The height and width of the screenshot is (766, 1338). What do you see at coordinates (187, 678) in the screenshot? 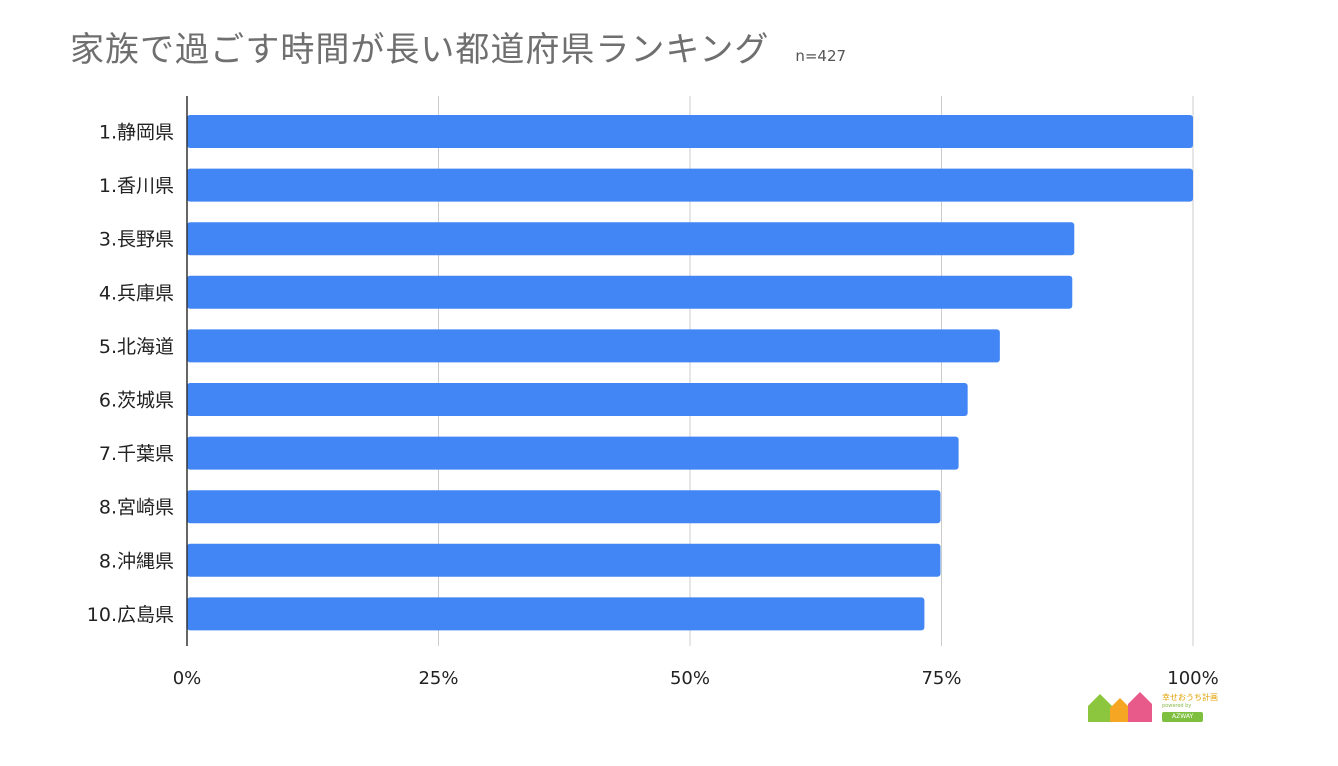
I see `x-tick-label: 0%` at bounding box center [187, 678].